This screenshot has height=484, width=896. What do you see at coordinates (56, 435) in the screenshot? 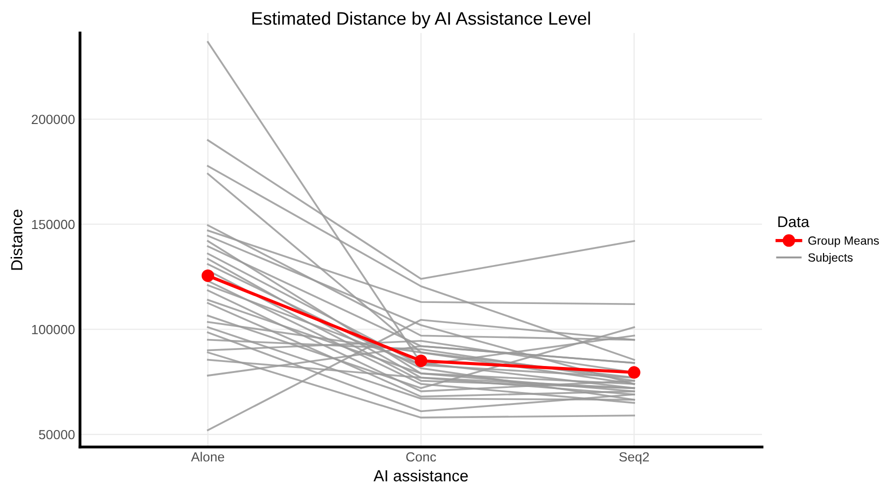
I see `y-tick-label: 50000` at bounding box center [56, 435].